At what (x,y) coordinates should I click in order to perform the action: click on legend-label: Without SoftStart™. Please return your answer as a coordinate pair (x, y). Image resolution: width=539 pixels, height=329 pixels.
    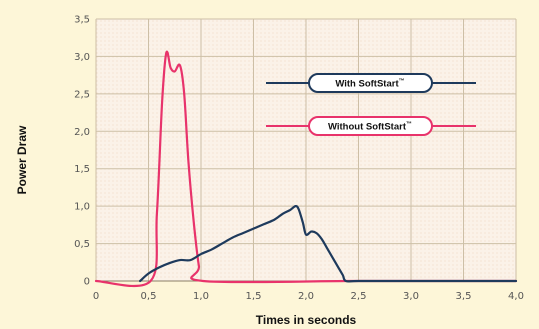
    Looking at the image, I should click on (370, 127).